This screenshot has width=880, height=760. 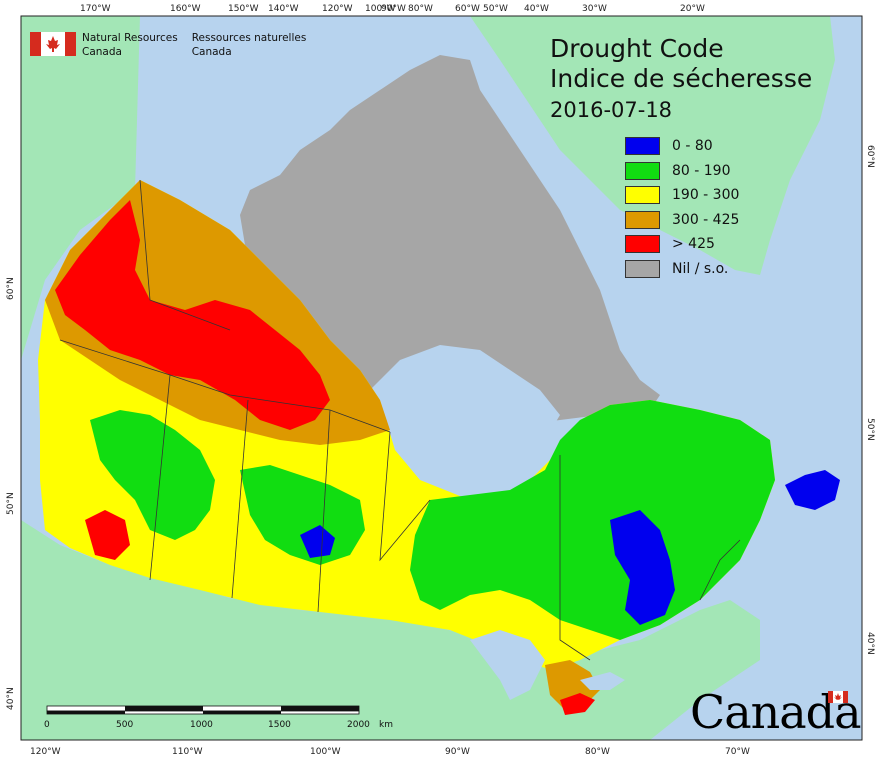 What do you see at coordinates (279, 725) in the screenshot?
I see `scale-label: 1500` at bounding box center [279, 725].